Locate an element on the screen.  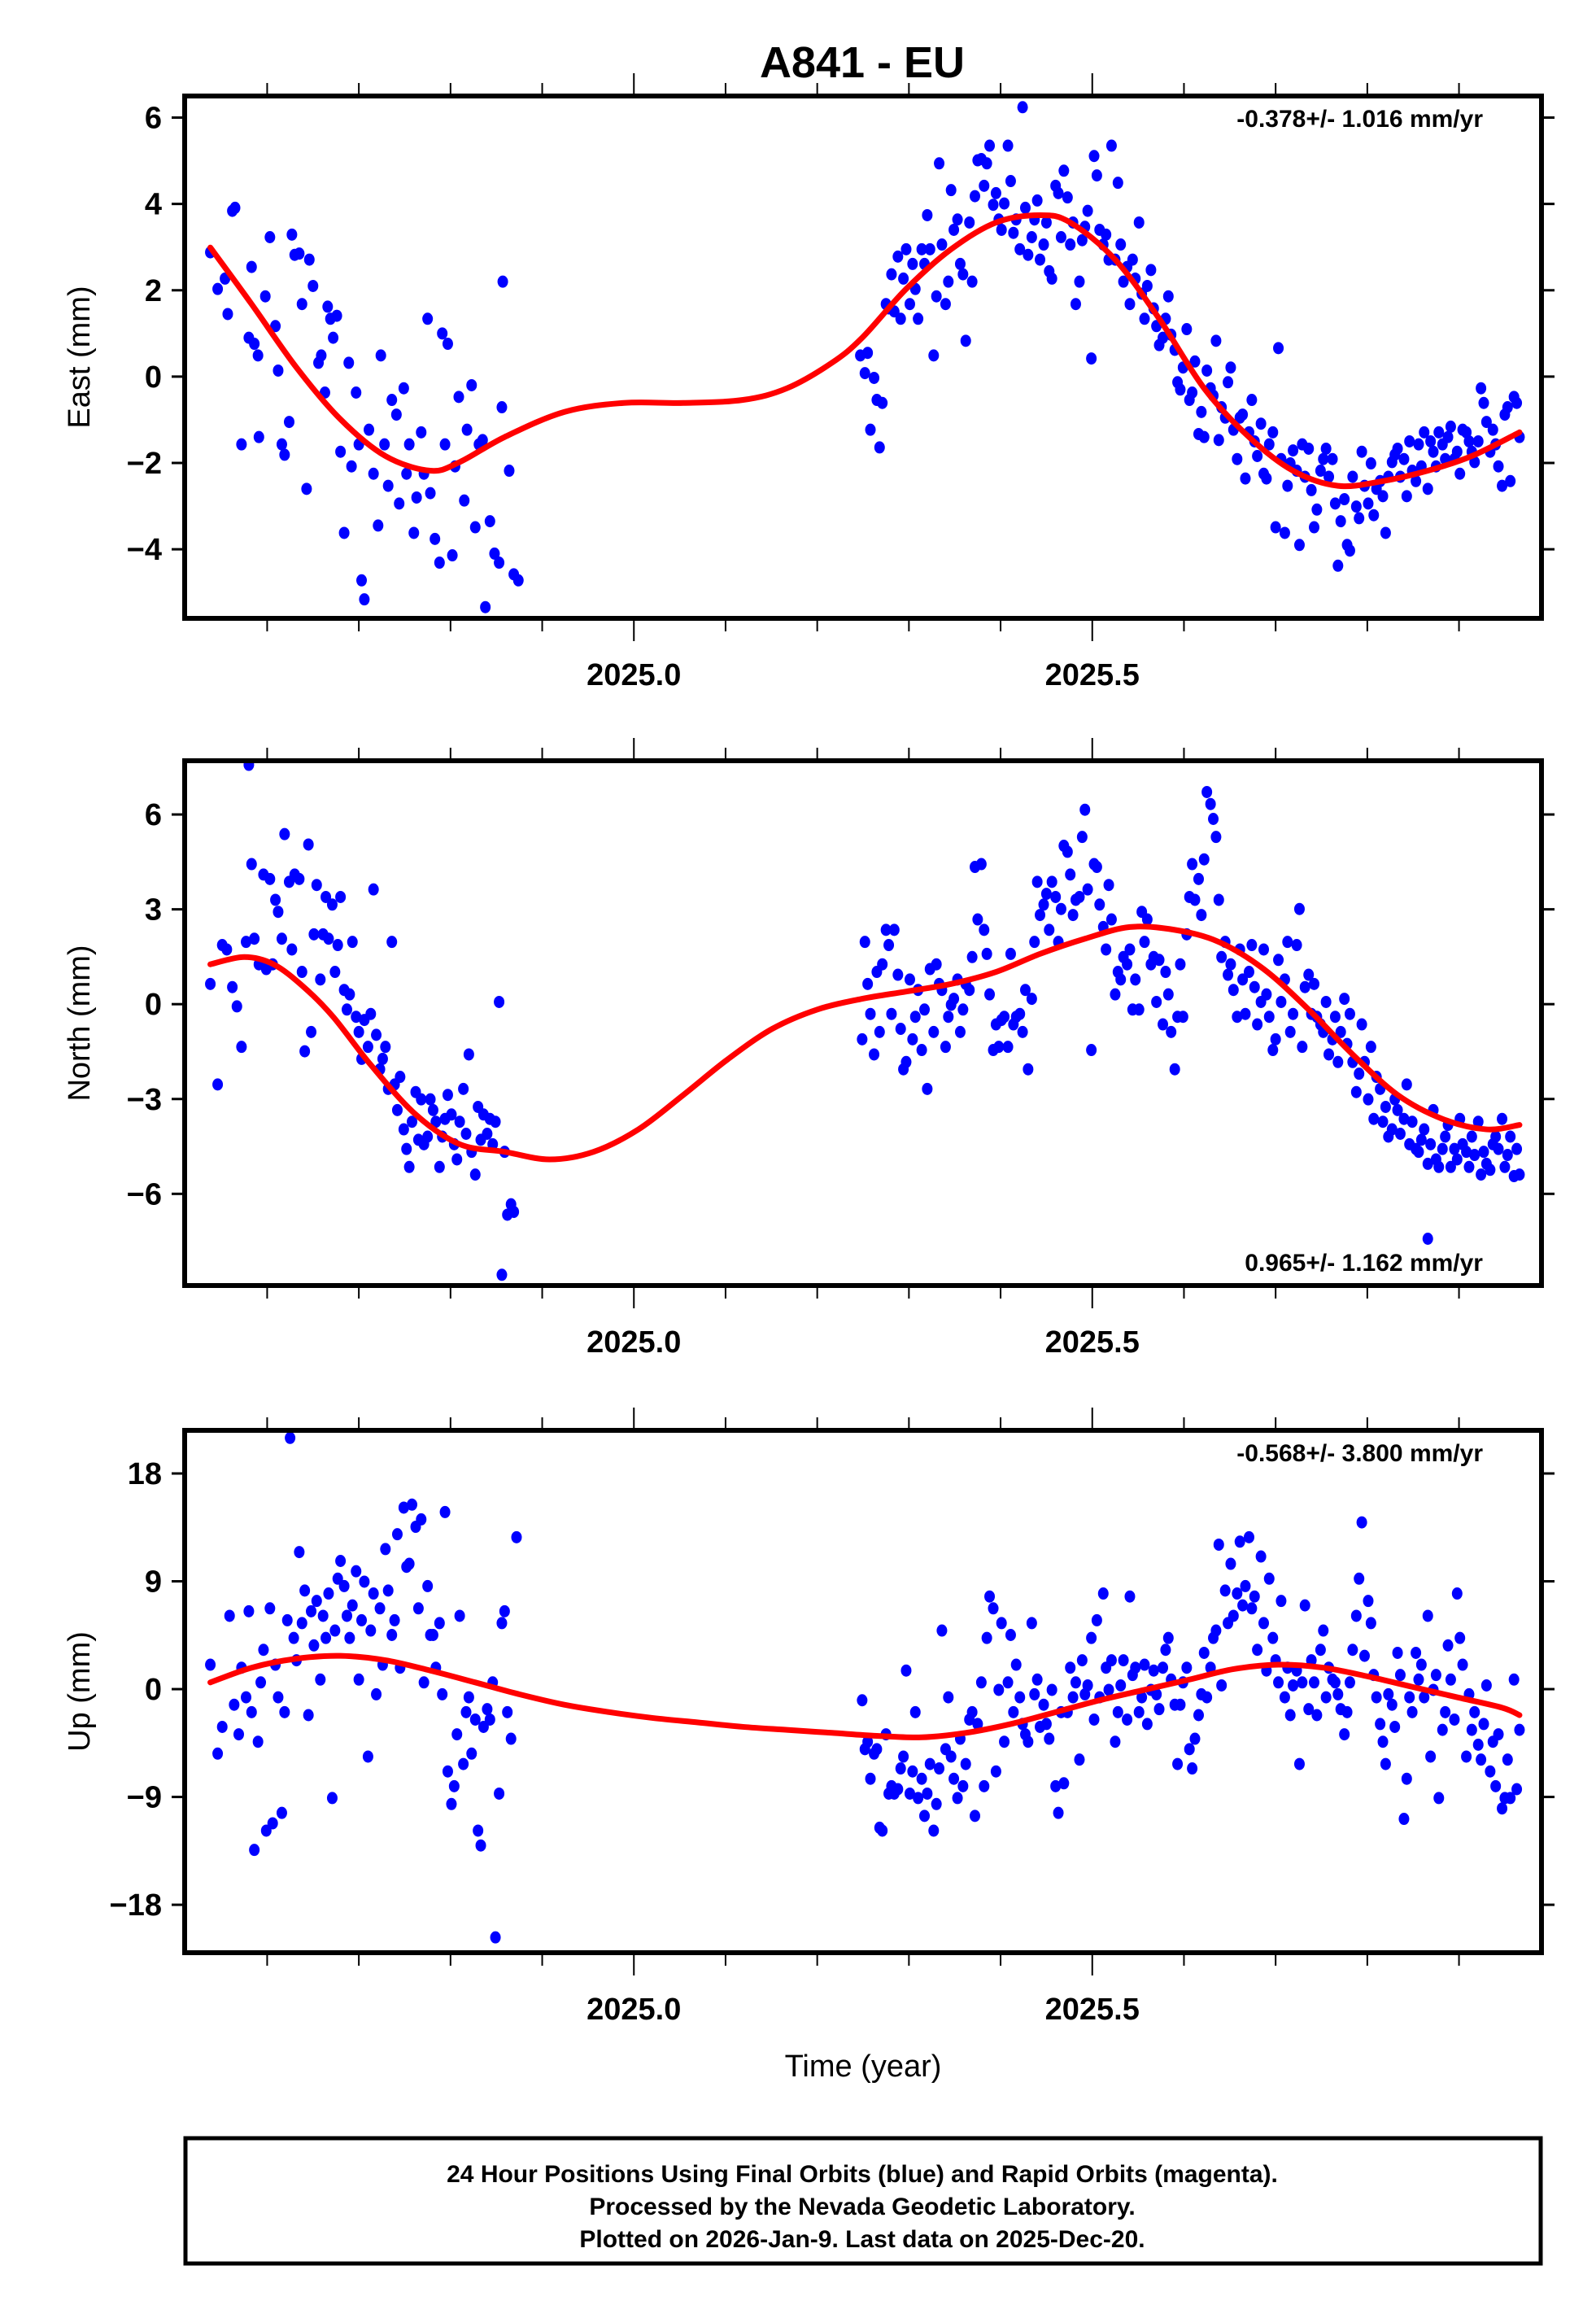
x-tick-label: 2025.0 is located at coordinates (634, 1342).